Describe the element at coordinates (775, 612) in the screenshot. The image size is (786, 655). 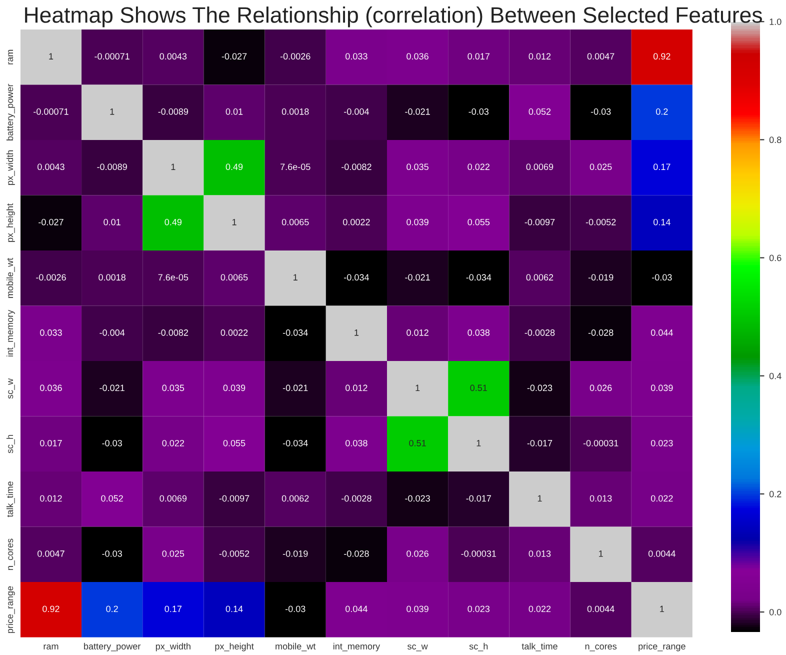
I see `color-bar-label: 0.0` at that location.